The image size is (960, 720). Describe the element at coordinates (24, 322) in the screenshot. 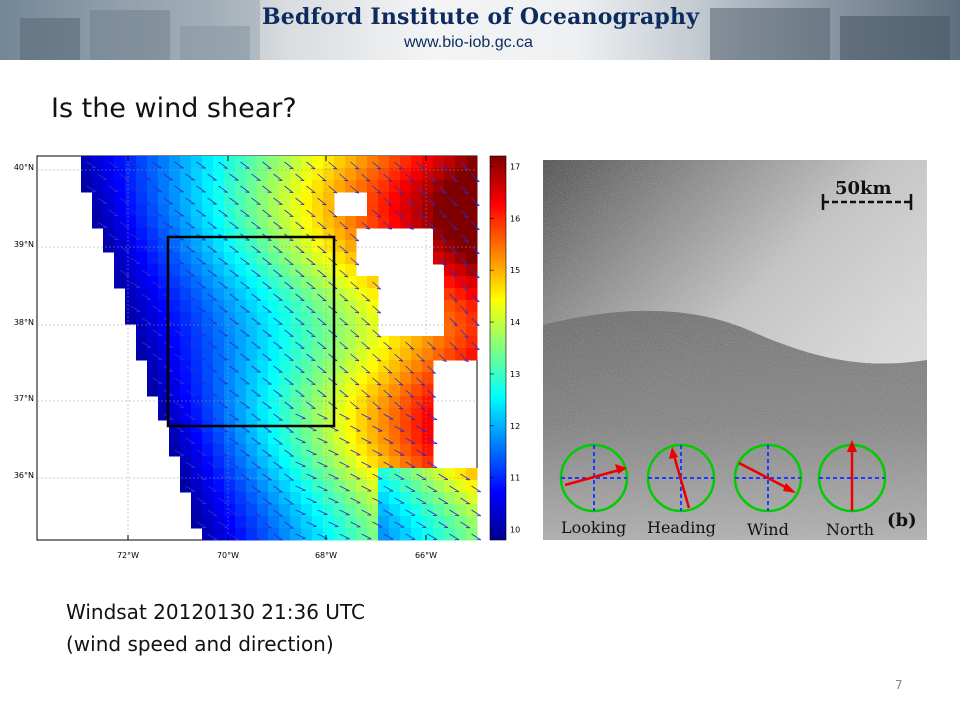

I see `lat-label: 38°N` at that location.